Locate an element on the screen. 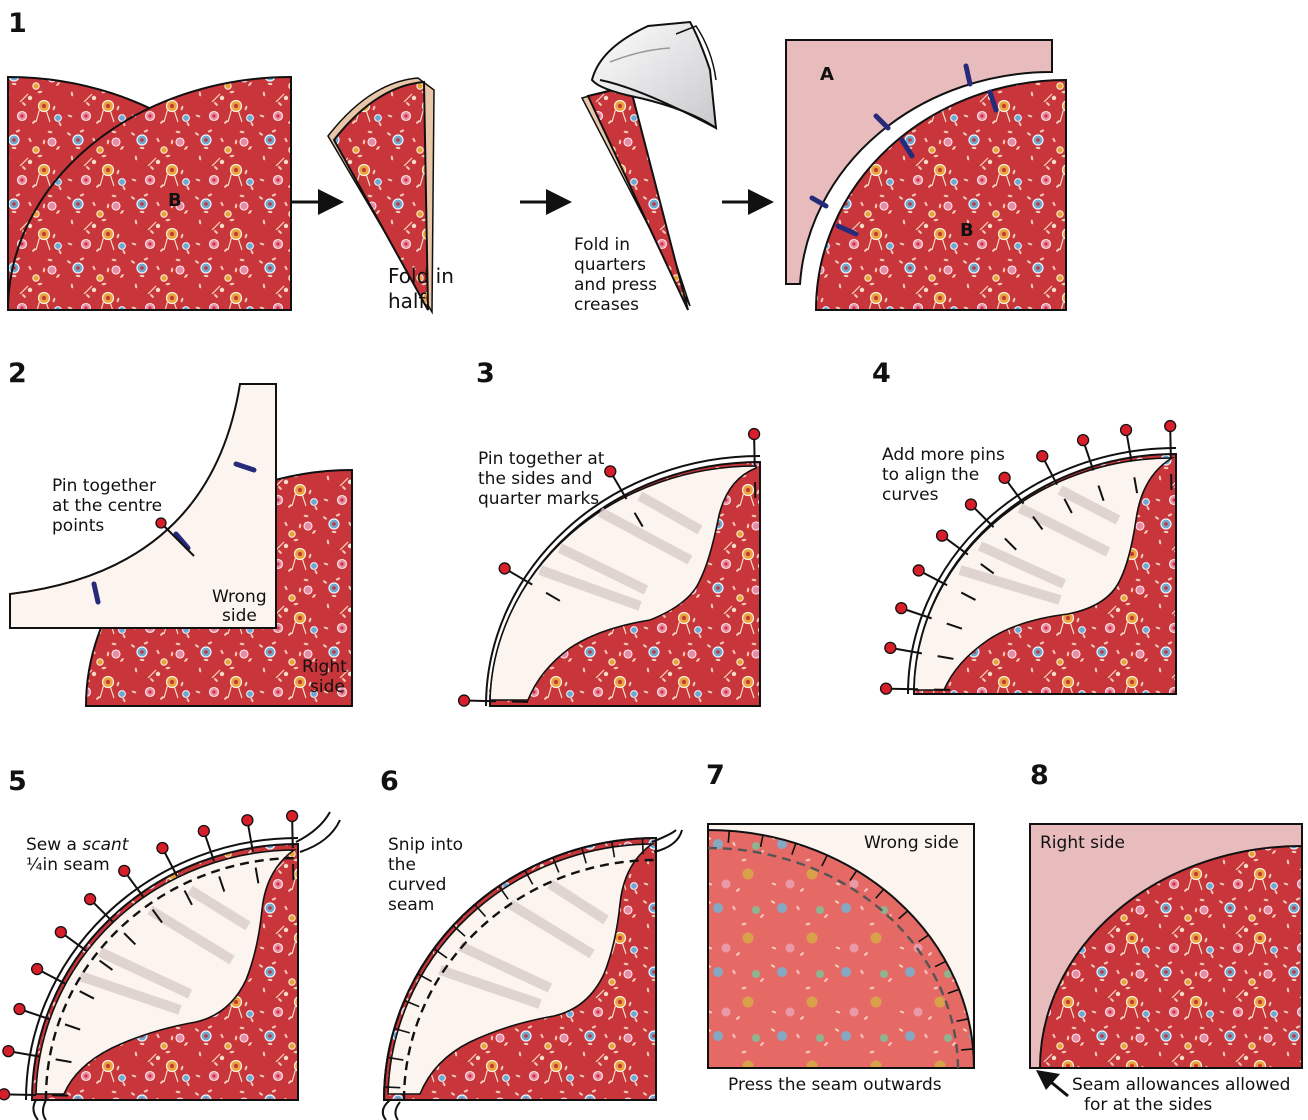  step1-quarter-circle-b is located at coordinates (149, 193).